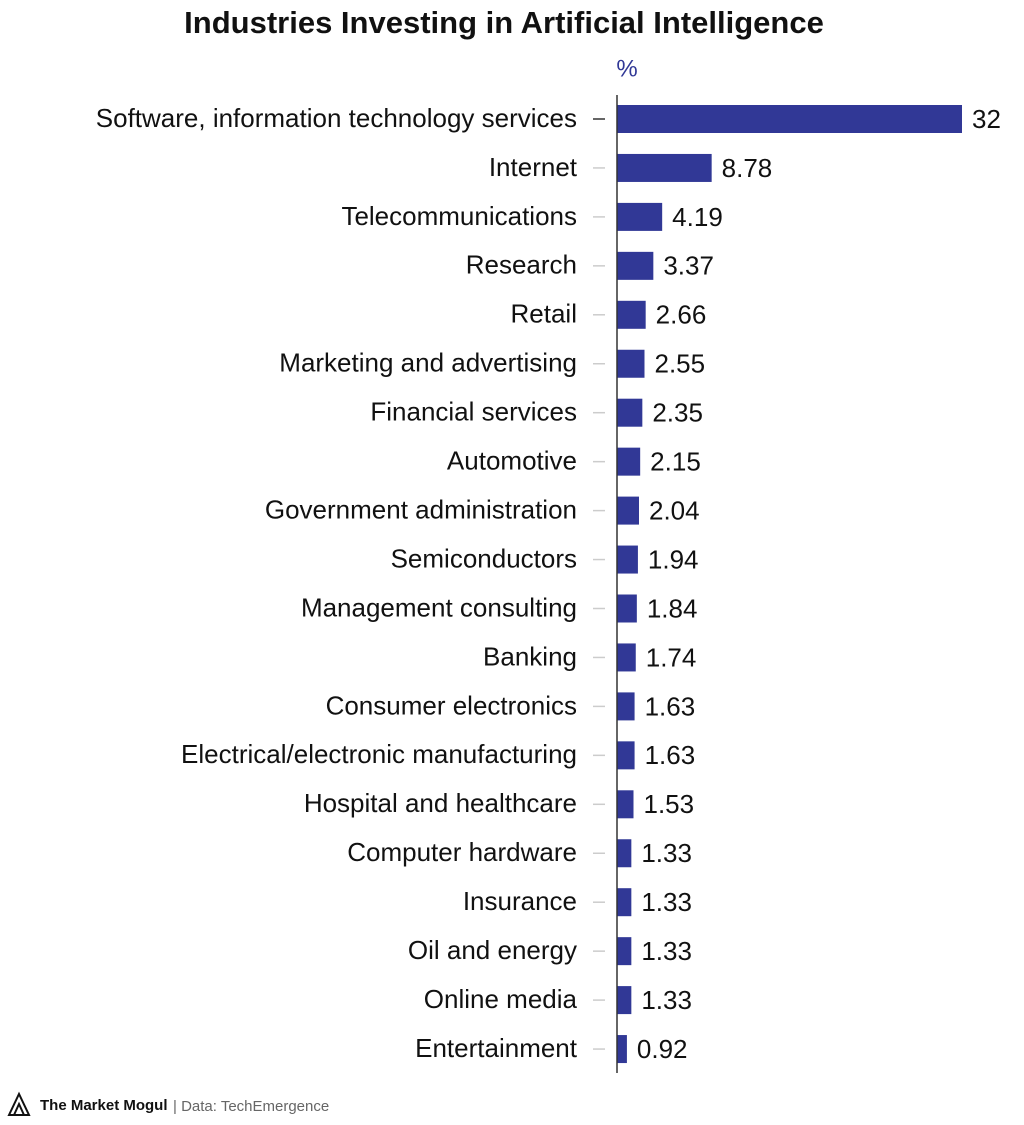 The image size is (1024, 1125). Describe the element at coordinates (675, 462) in the screenshot. I see `value-label: 2.15` at that location.